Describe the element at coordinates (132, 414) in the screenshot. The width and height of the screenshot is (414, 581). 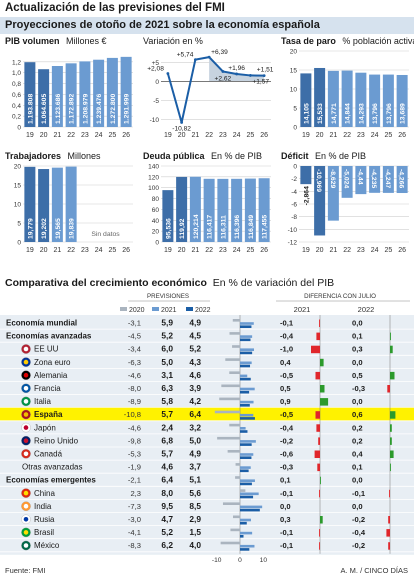
I see `value-2020: -10,8` at that location.